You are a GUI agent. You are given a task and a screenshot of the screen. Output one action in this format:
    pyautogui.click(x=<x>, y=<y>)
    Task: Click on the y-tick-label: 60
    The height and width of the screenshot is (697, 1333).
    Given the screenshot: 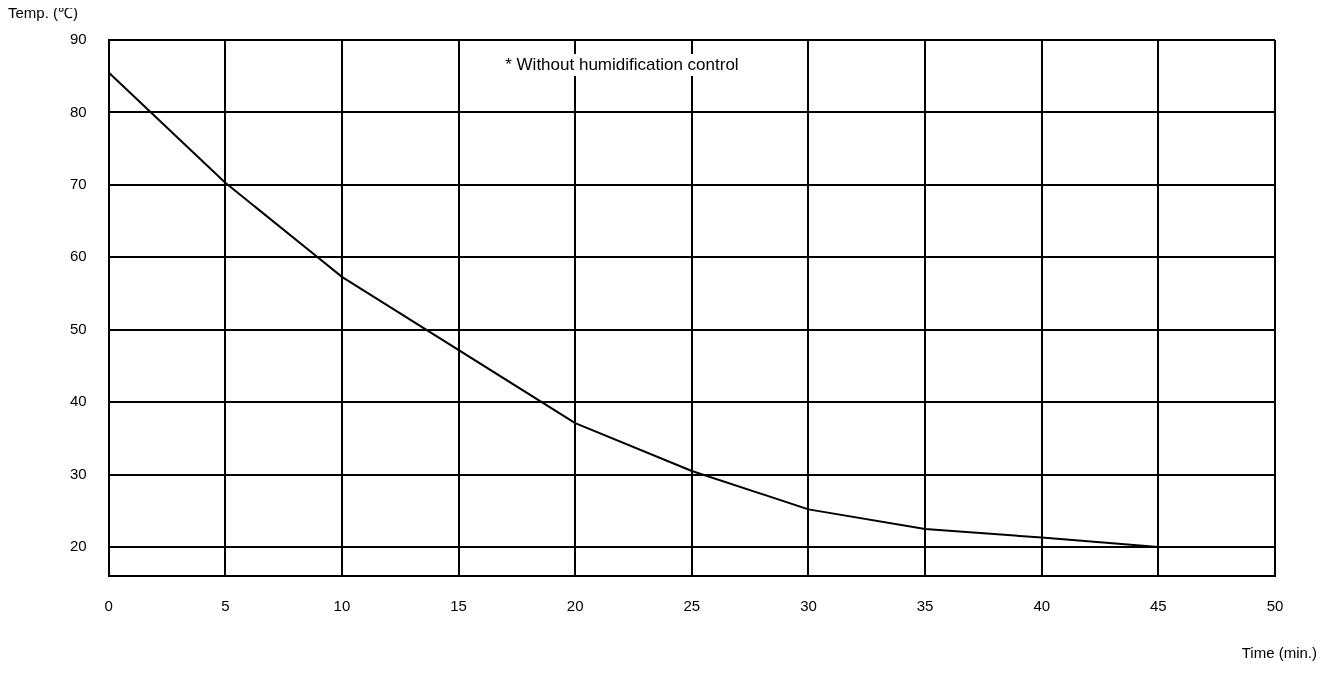 What is the action you would take?
    pyautogui.click(x=78, y=256)
    